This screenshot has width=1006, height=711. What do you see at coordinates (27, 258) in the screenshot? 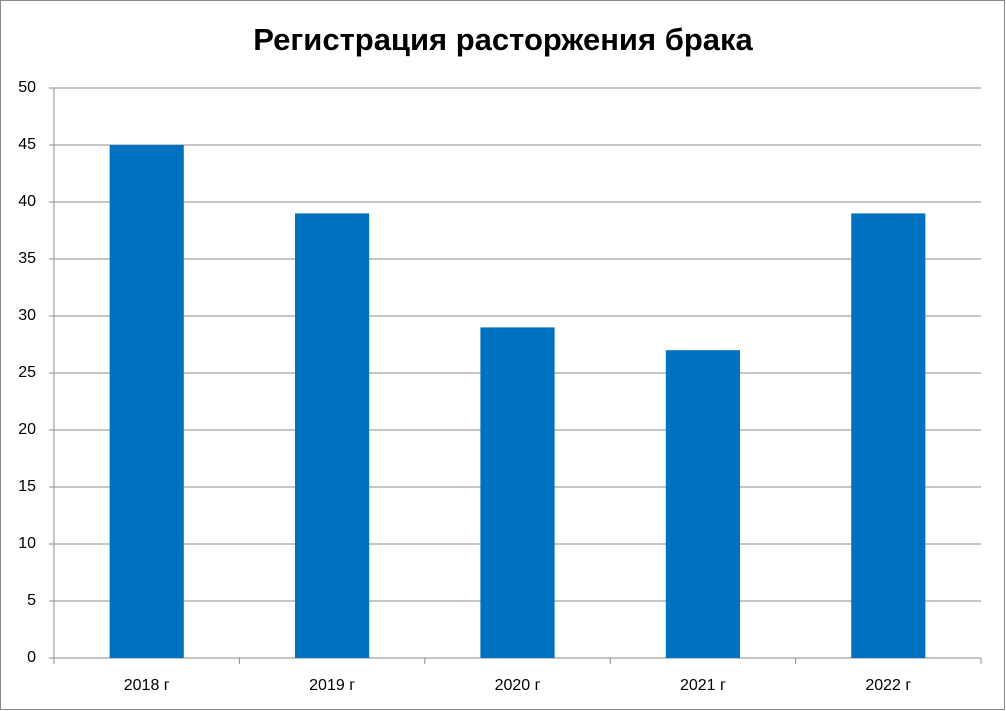
I see `y-tick-label: 35` at bounding box center [27, 258].